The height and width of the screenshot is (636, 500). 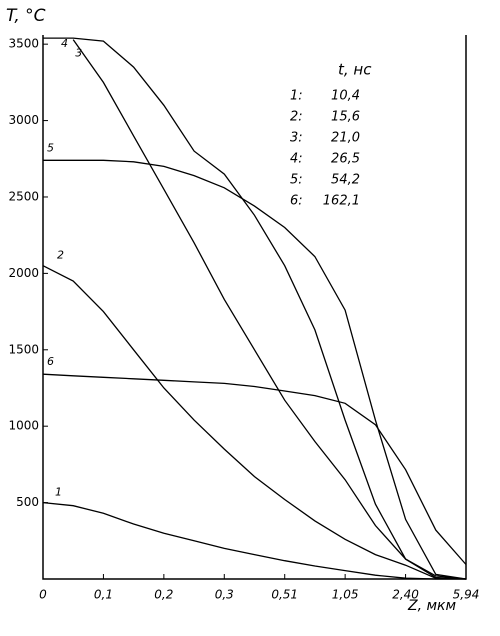 What do you see at coordinates (345, 159) in the screenshot?
I see `legend-value: 26,5` at bounding box center [345, 159].